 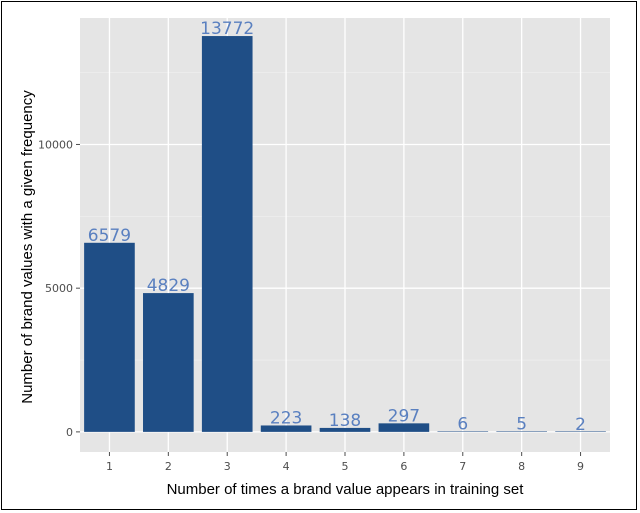 I want to click on data-label-6: 297, so click(x=404, y=416).